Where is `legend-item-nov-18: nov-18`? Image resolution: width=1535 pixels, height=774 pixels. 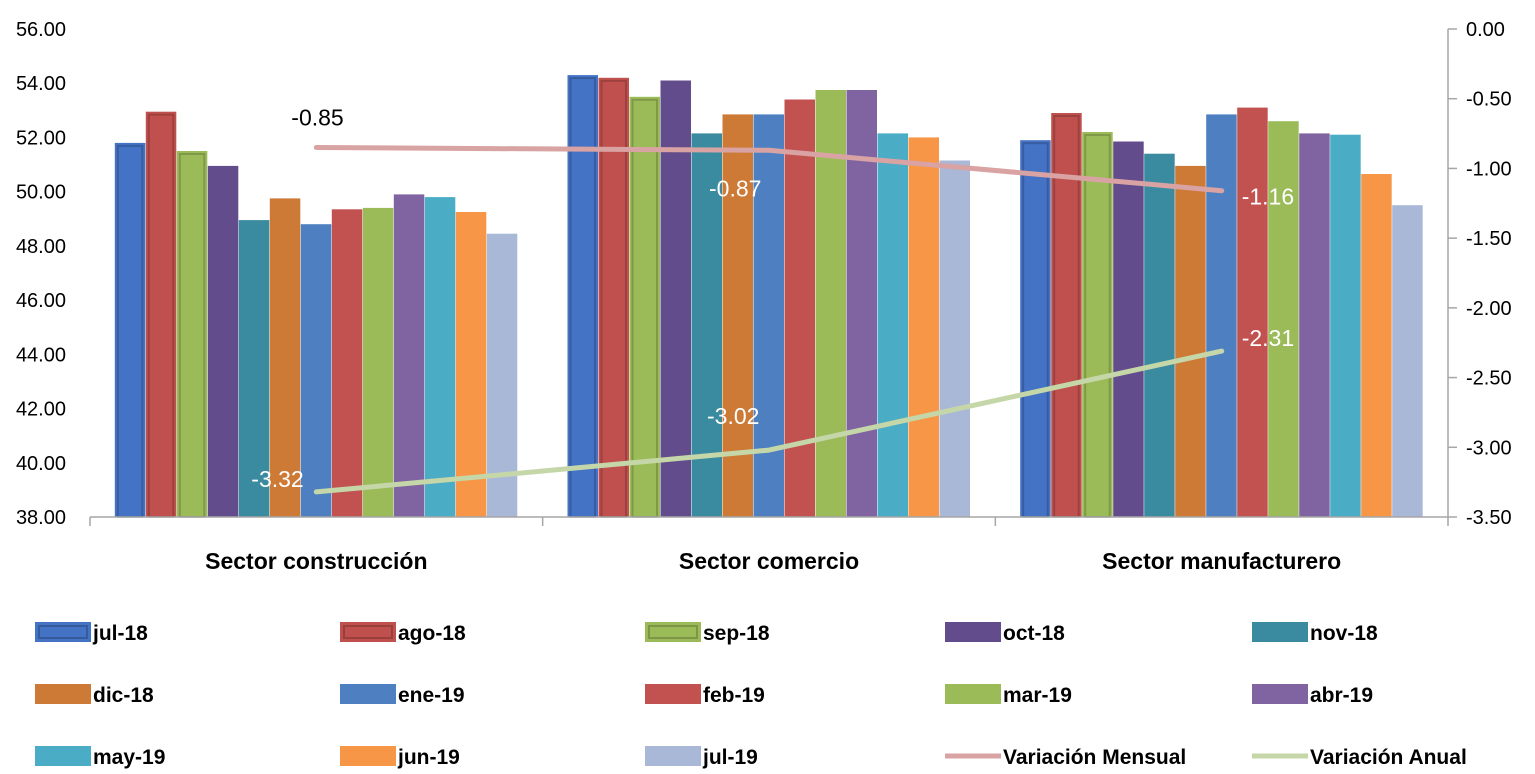 legend-item-nov-18: nov-18 is located at coordinates (1315, 633).